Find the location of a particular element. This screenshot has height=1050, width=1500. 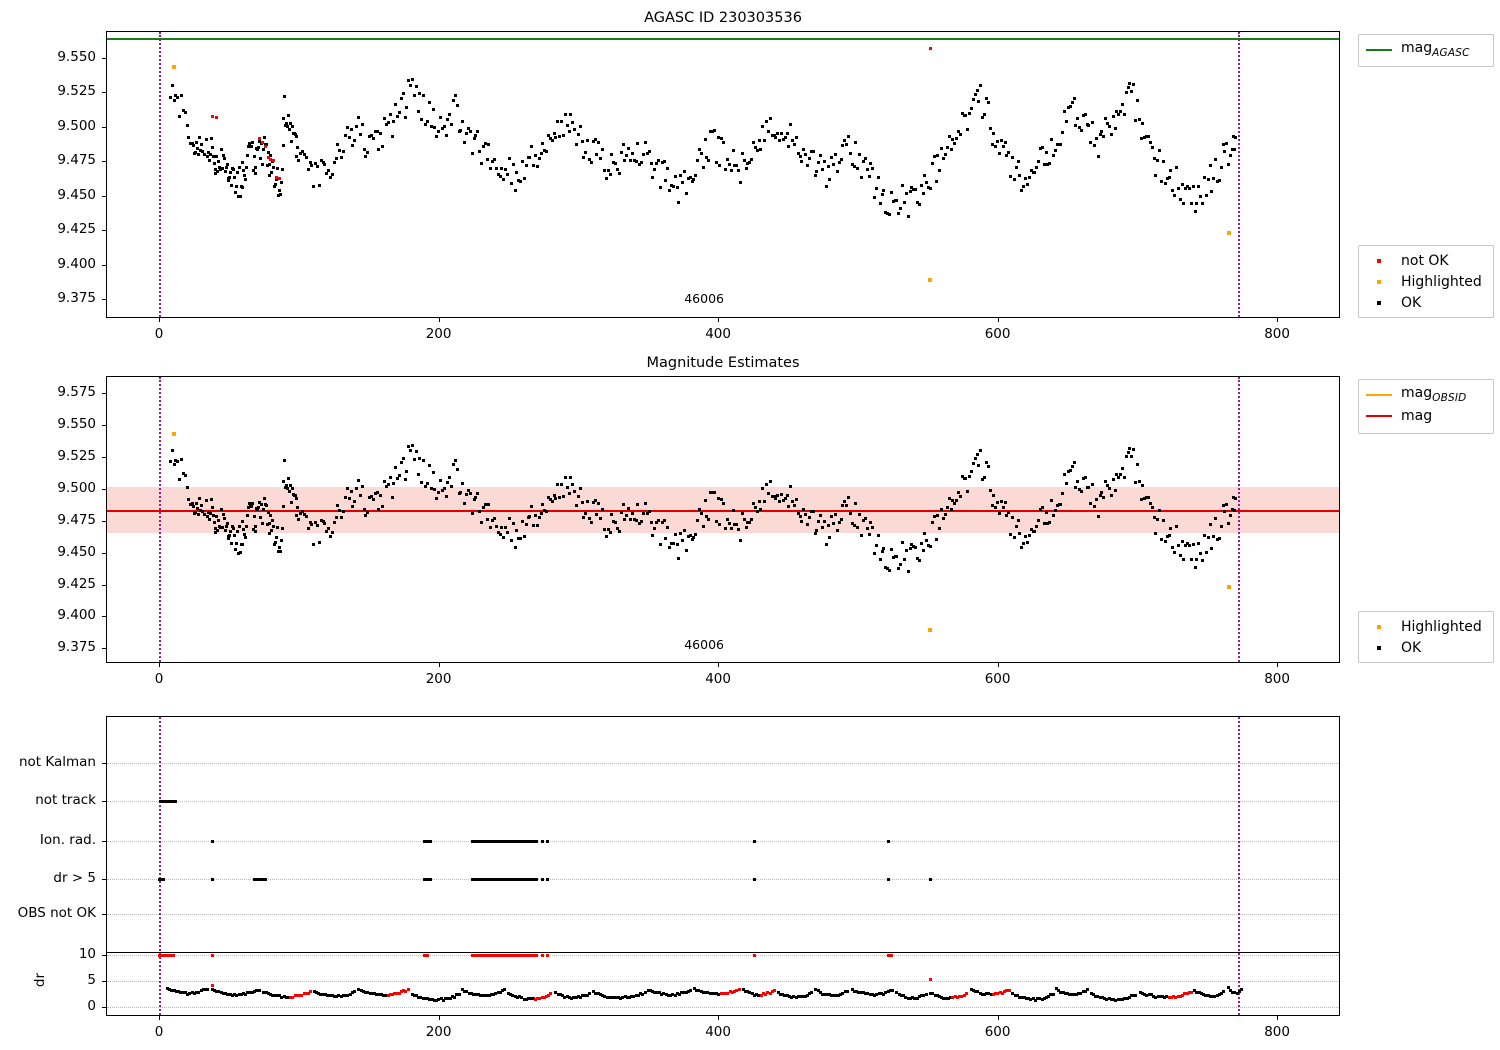

legend-mag-lines: magOBSID mag is located at coordinates (1426, 406).